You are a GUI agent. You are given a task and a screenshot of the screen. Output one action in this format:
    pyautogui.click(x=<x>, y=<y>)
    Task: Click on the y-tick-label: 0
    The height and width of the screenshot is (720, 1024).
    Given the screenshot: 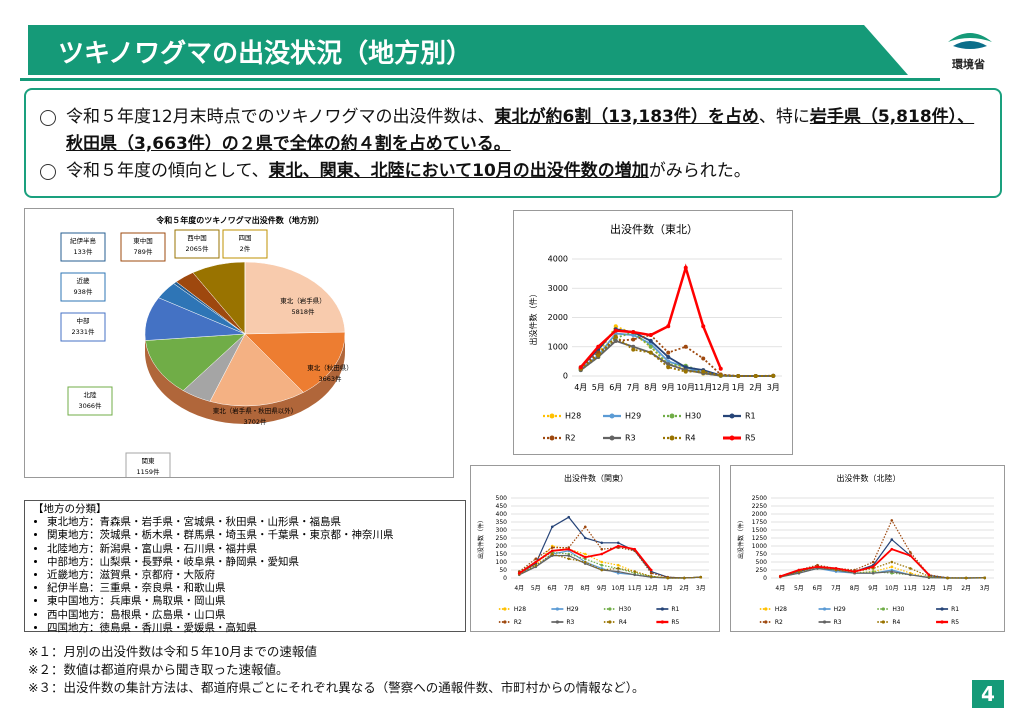 What is the action you would take?
    pyautogui.click(x=765, y=578)
    